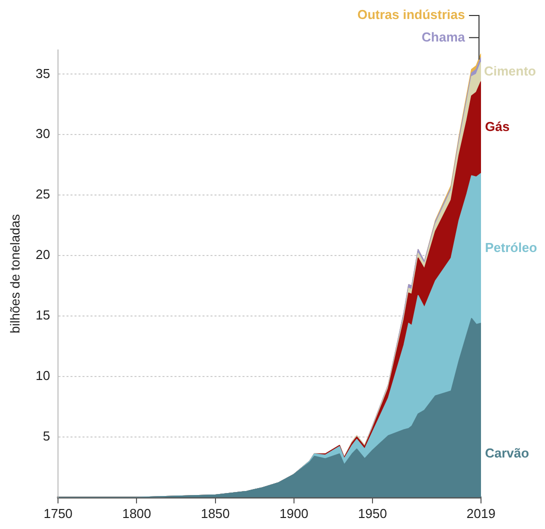 The width and height of the screenshot is (545, 529). I want to click on x-tick-label: 1850, so click(215, 513).